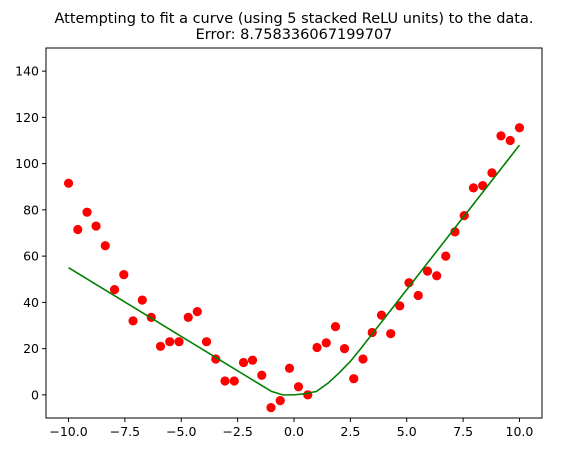 The height and width of the screenshot is (451, 579). I want to click on x-tick-label: −10.0, so click(68, 431).